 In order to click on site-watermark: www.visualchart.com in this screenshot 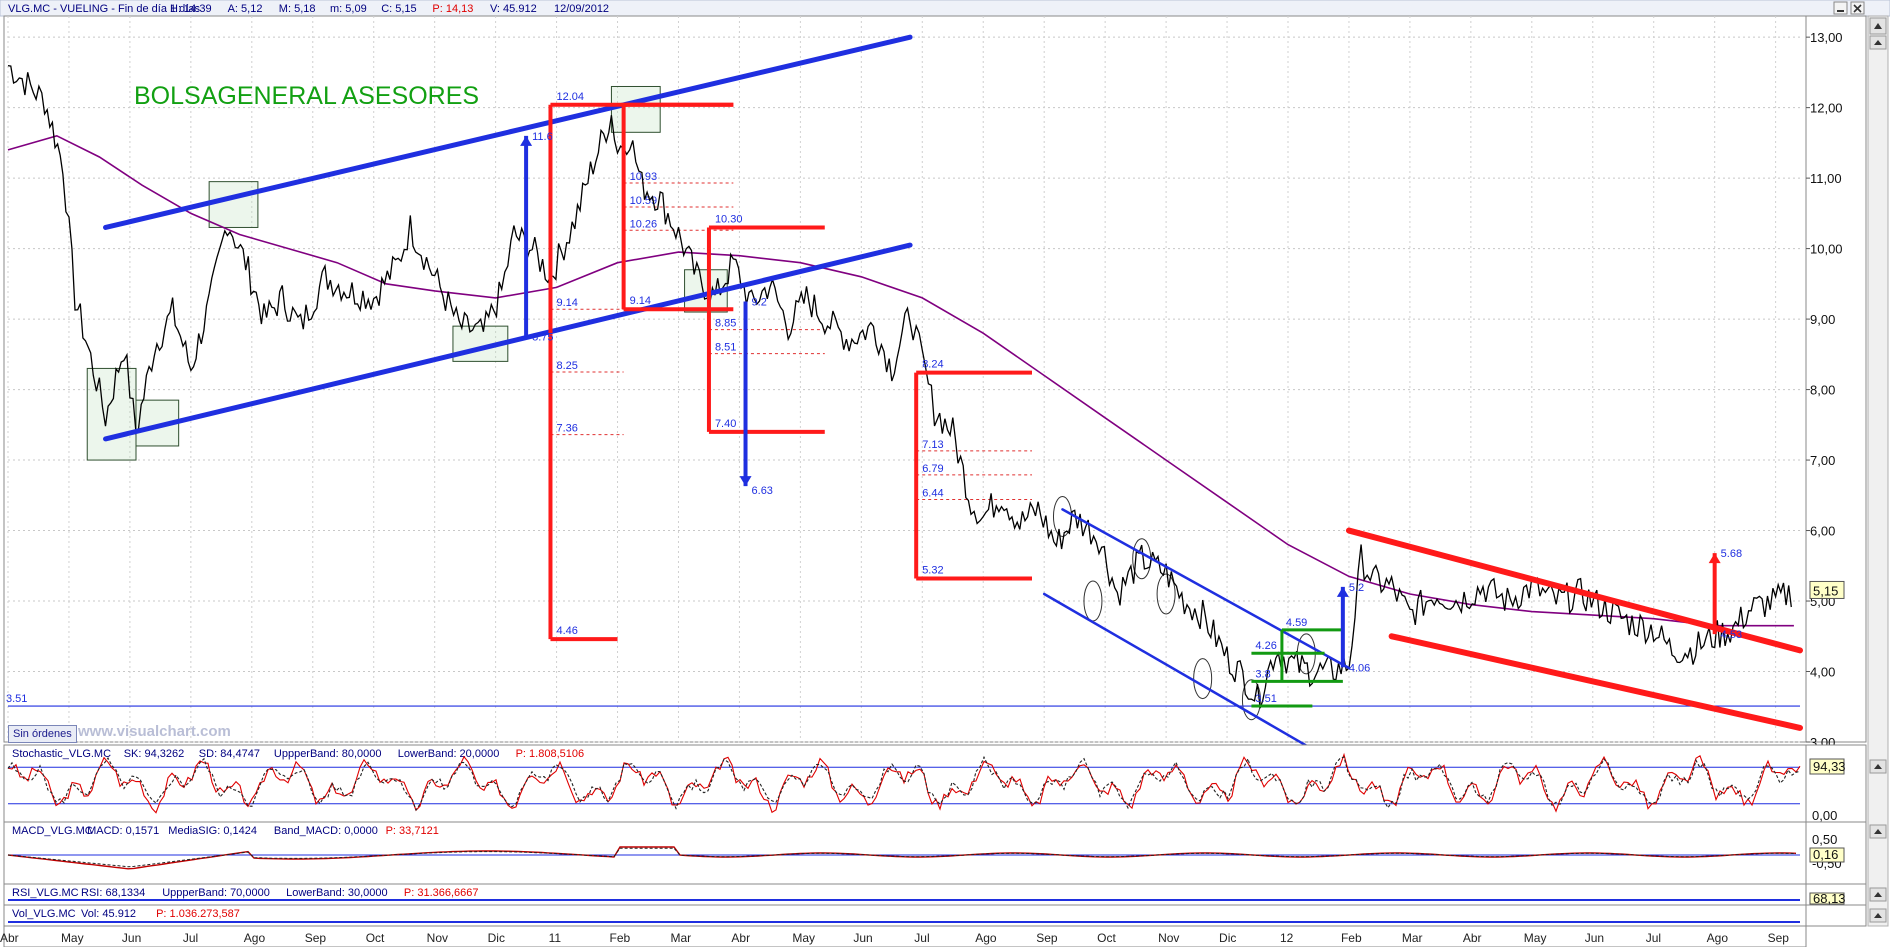, I will do `click(154, 731)`.